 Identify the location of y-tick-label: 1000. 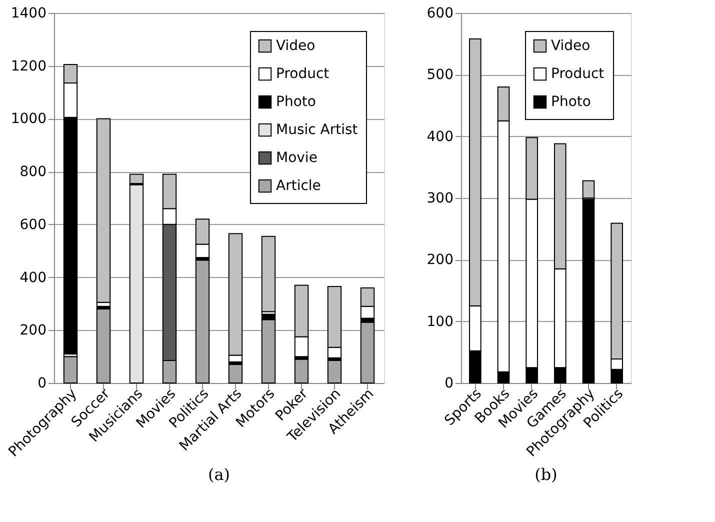
(28, 119).